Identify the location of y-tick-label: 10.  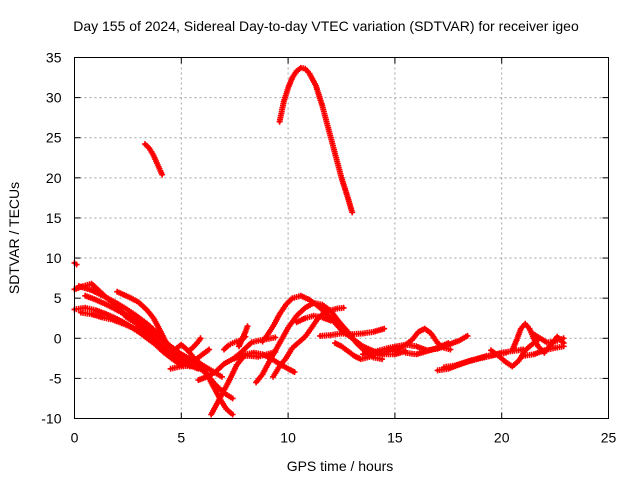
(54, 258).